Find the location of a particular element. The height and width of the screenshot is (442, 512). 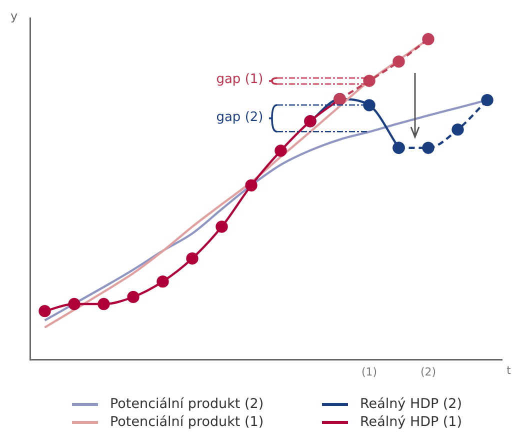

legend-label: Potenciální produkt (1) is located at coordinates (187, 422).